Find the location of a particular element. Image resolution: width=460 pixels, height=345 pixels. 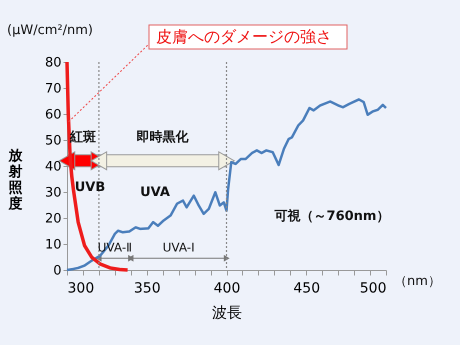

x-tick-label: 500 is located at coordinates (373, 288).